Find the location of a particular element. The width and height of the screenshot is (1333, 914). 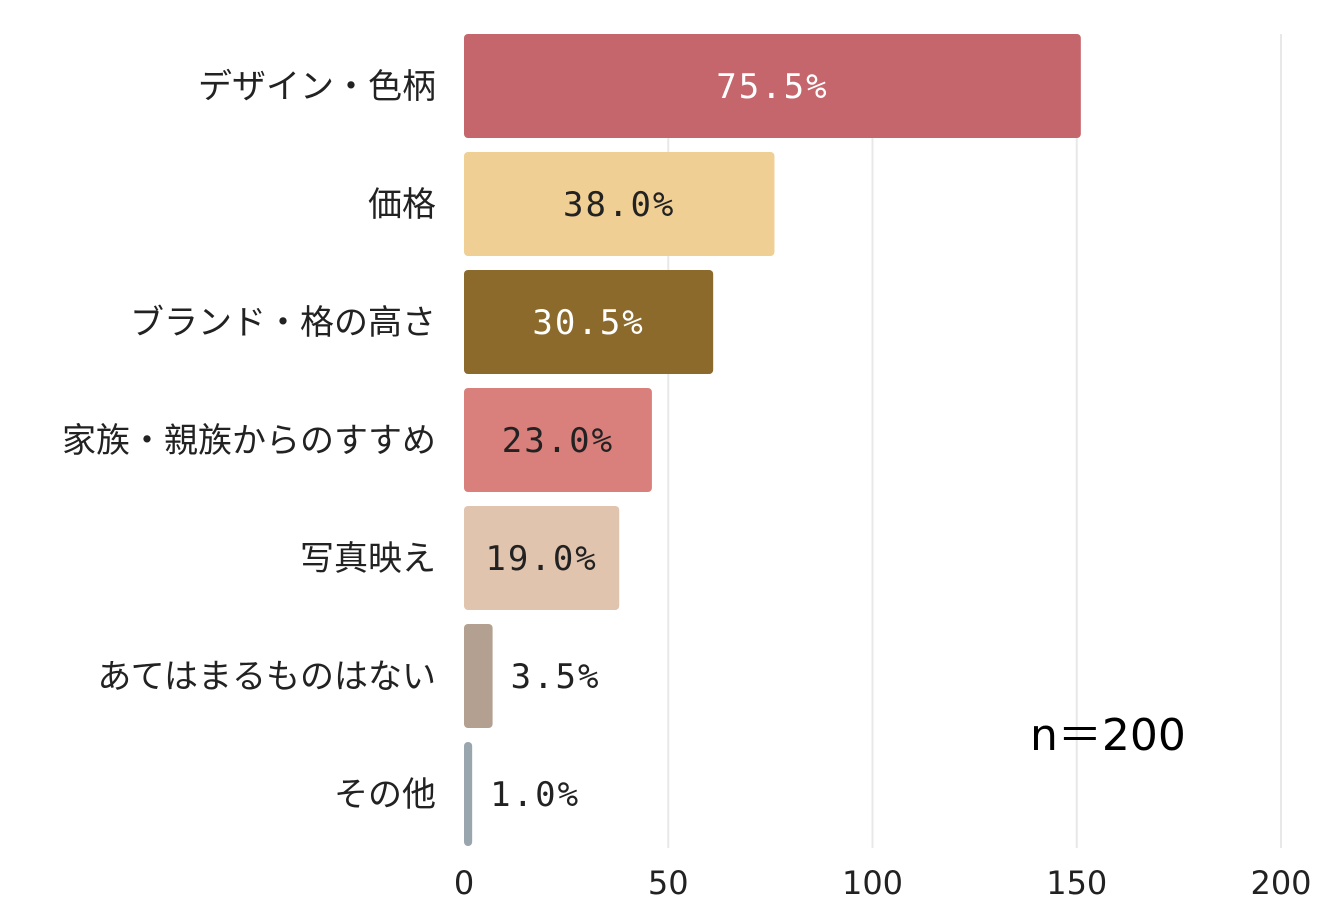

data-label: 38.0% is located at coordinates (619, 205).